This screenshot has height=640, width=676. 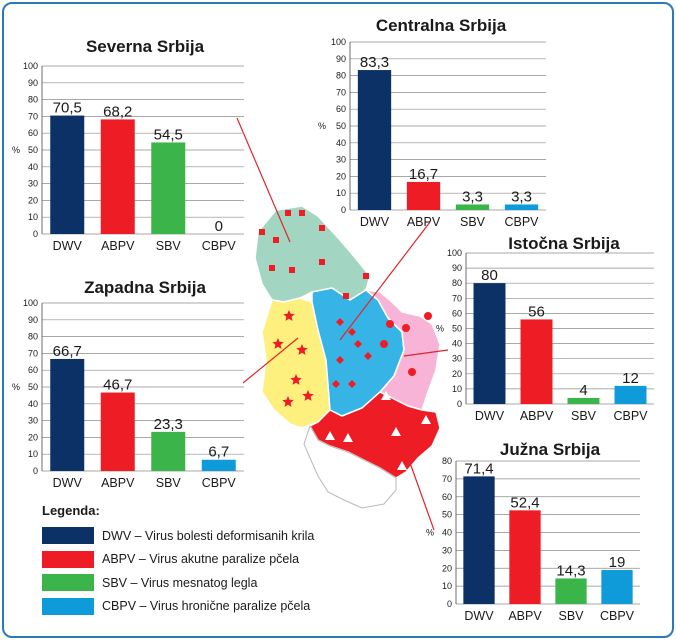 What do you see at coordinates (524, 502) in the screenshot?
I see `data-label: 52,4` at bounding box center [524, 502].